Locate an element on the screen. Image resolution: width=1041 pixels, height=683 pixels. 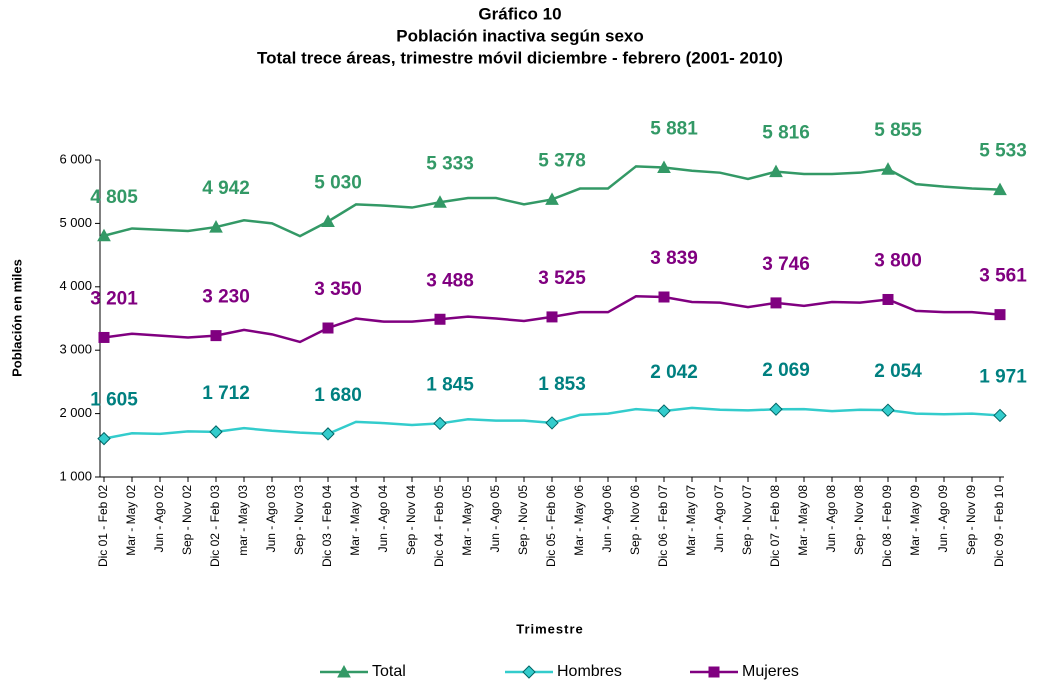
data-label: 1 853 is located at coordinates (562, 384).